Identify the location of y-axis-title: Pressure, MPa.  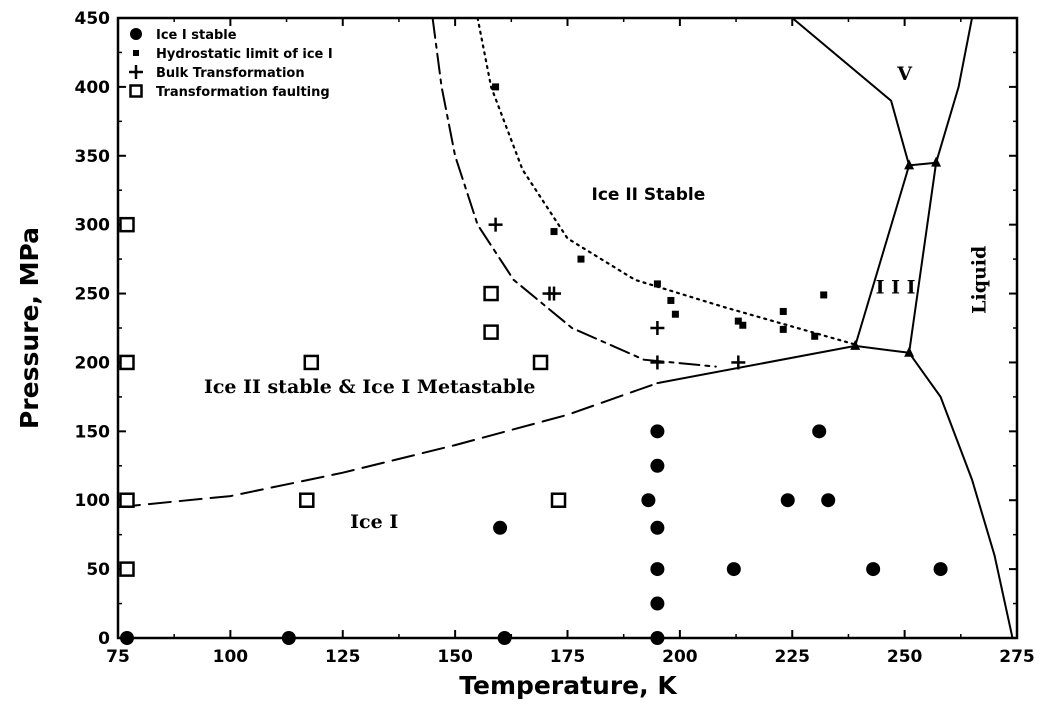
(29, 328).